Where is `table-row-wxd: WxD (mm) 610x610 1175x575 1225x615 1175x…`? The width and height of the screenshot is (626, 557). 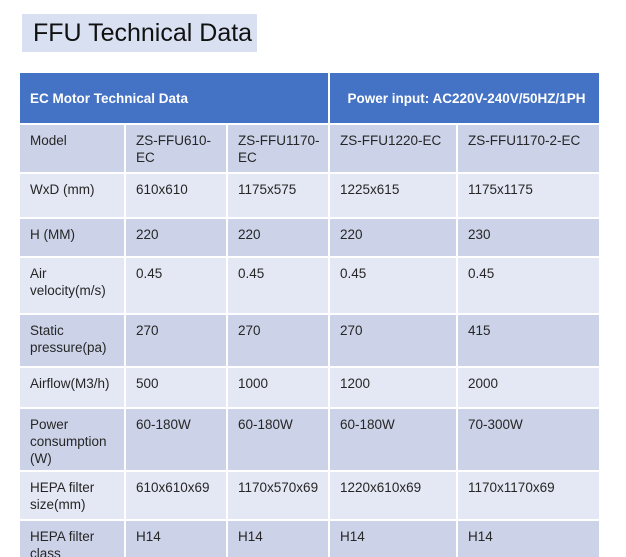 table-row-wxd: WxD (mm) 610x610 1175x575 1225x615 1175x… is located at coordinates (310, 195).